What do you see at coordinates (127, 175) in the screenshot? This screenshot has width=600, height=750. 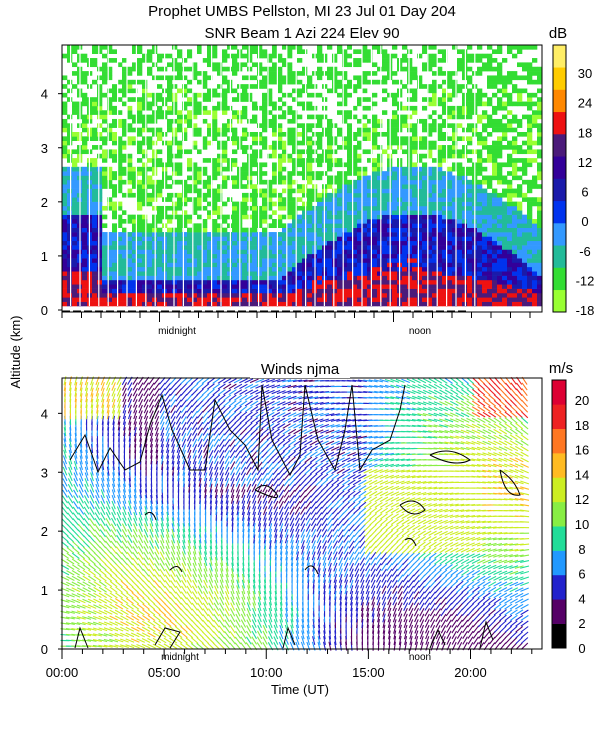 I see `snr-gap-stripe` at bounding box center [127, 175].